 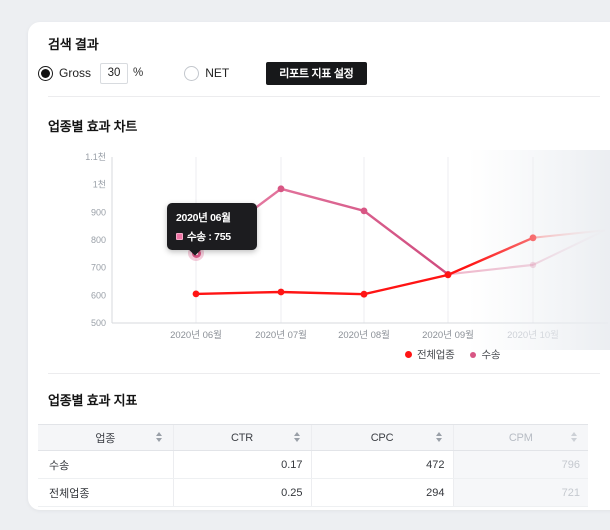 What do you see at coordinates (98, 295) in the screenshot?
I see `y-tick-label: 600` at bounding box center [98, 295].